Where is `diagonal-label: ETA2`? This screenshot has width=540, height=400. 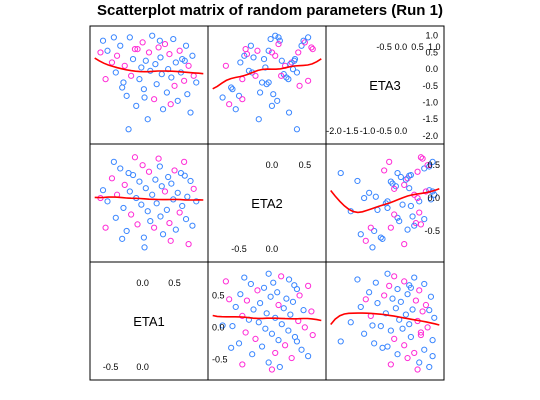
diagonal-label: ETA2 is located at coordinates (267, 203).